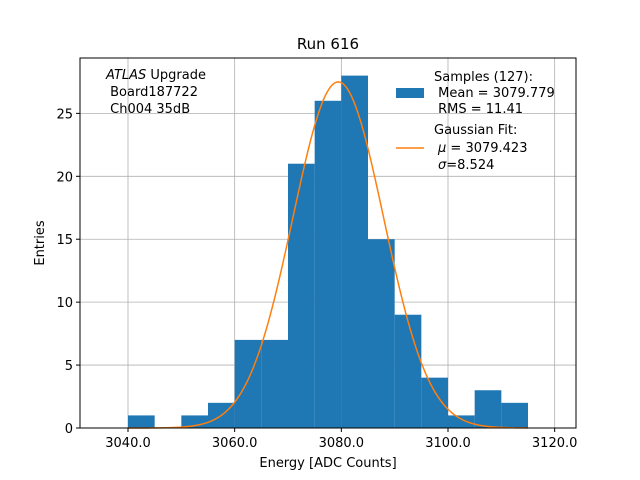 The image size is (640, 480). I want to click on x-tick-label-4: 3120.0, so click(555, 443).